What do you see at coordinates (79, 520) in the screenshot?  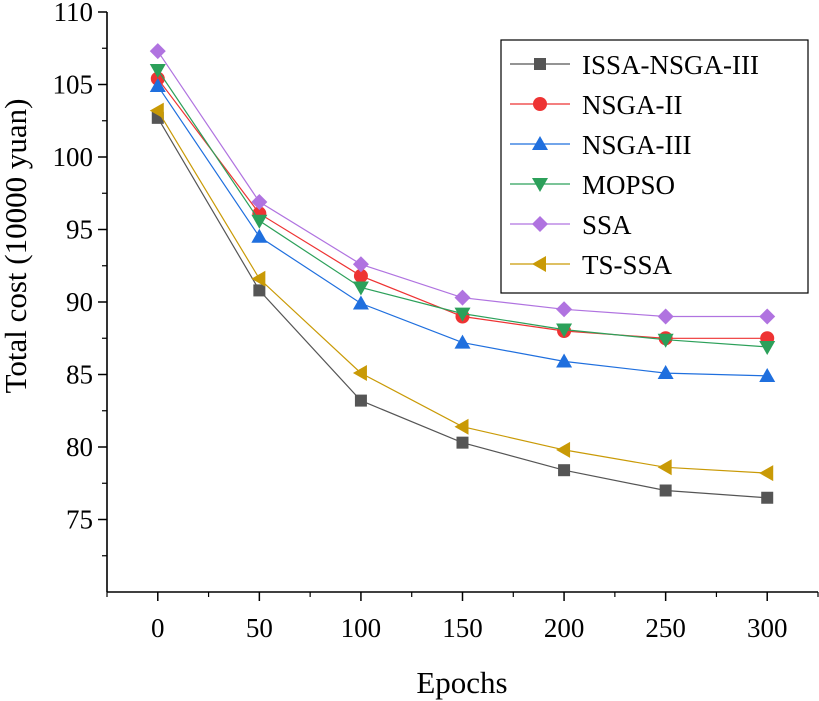 I see `y-tick-label: 75` at bounding box center [79, 520].